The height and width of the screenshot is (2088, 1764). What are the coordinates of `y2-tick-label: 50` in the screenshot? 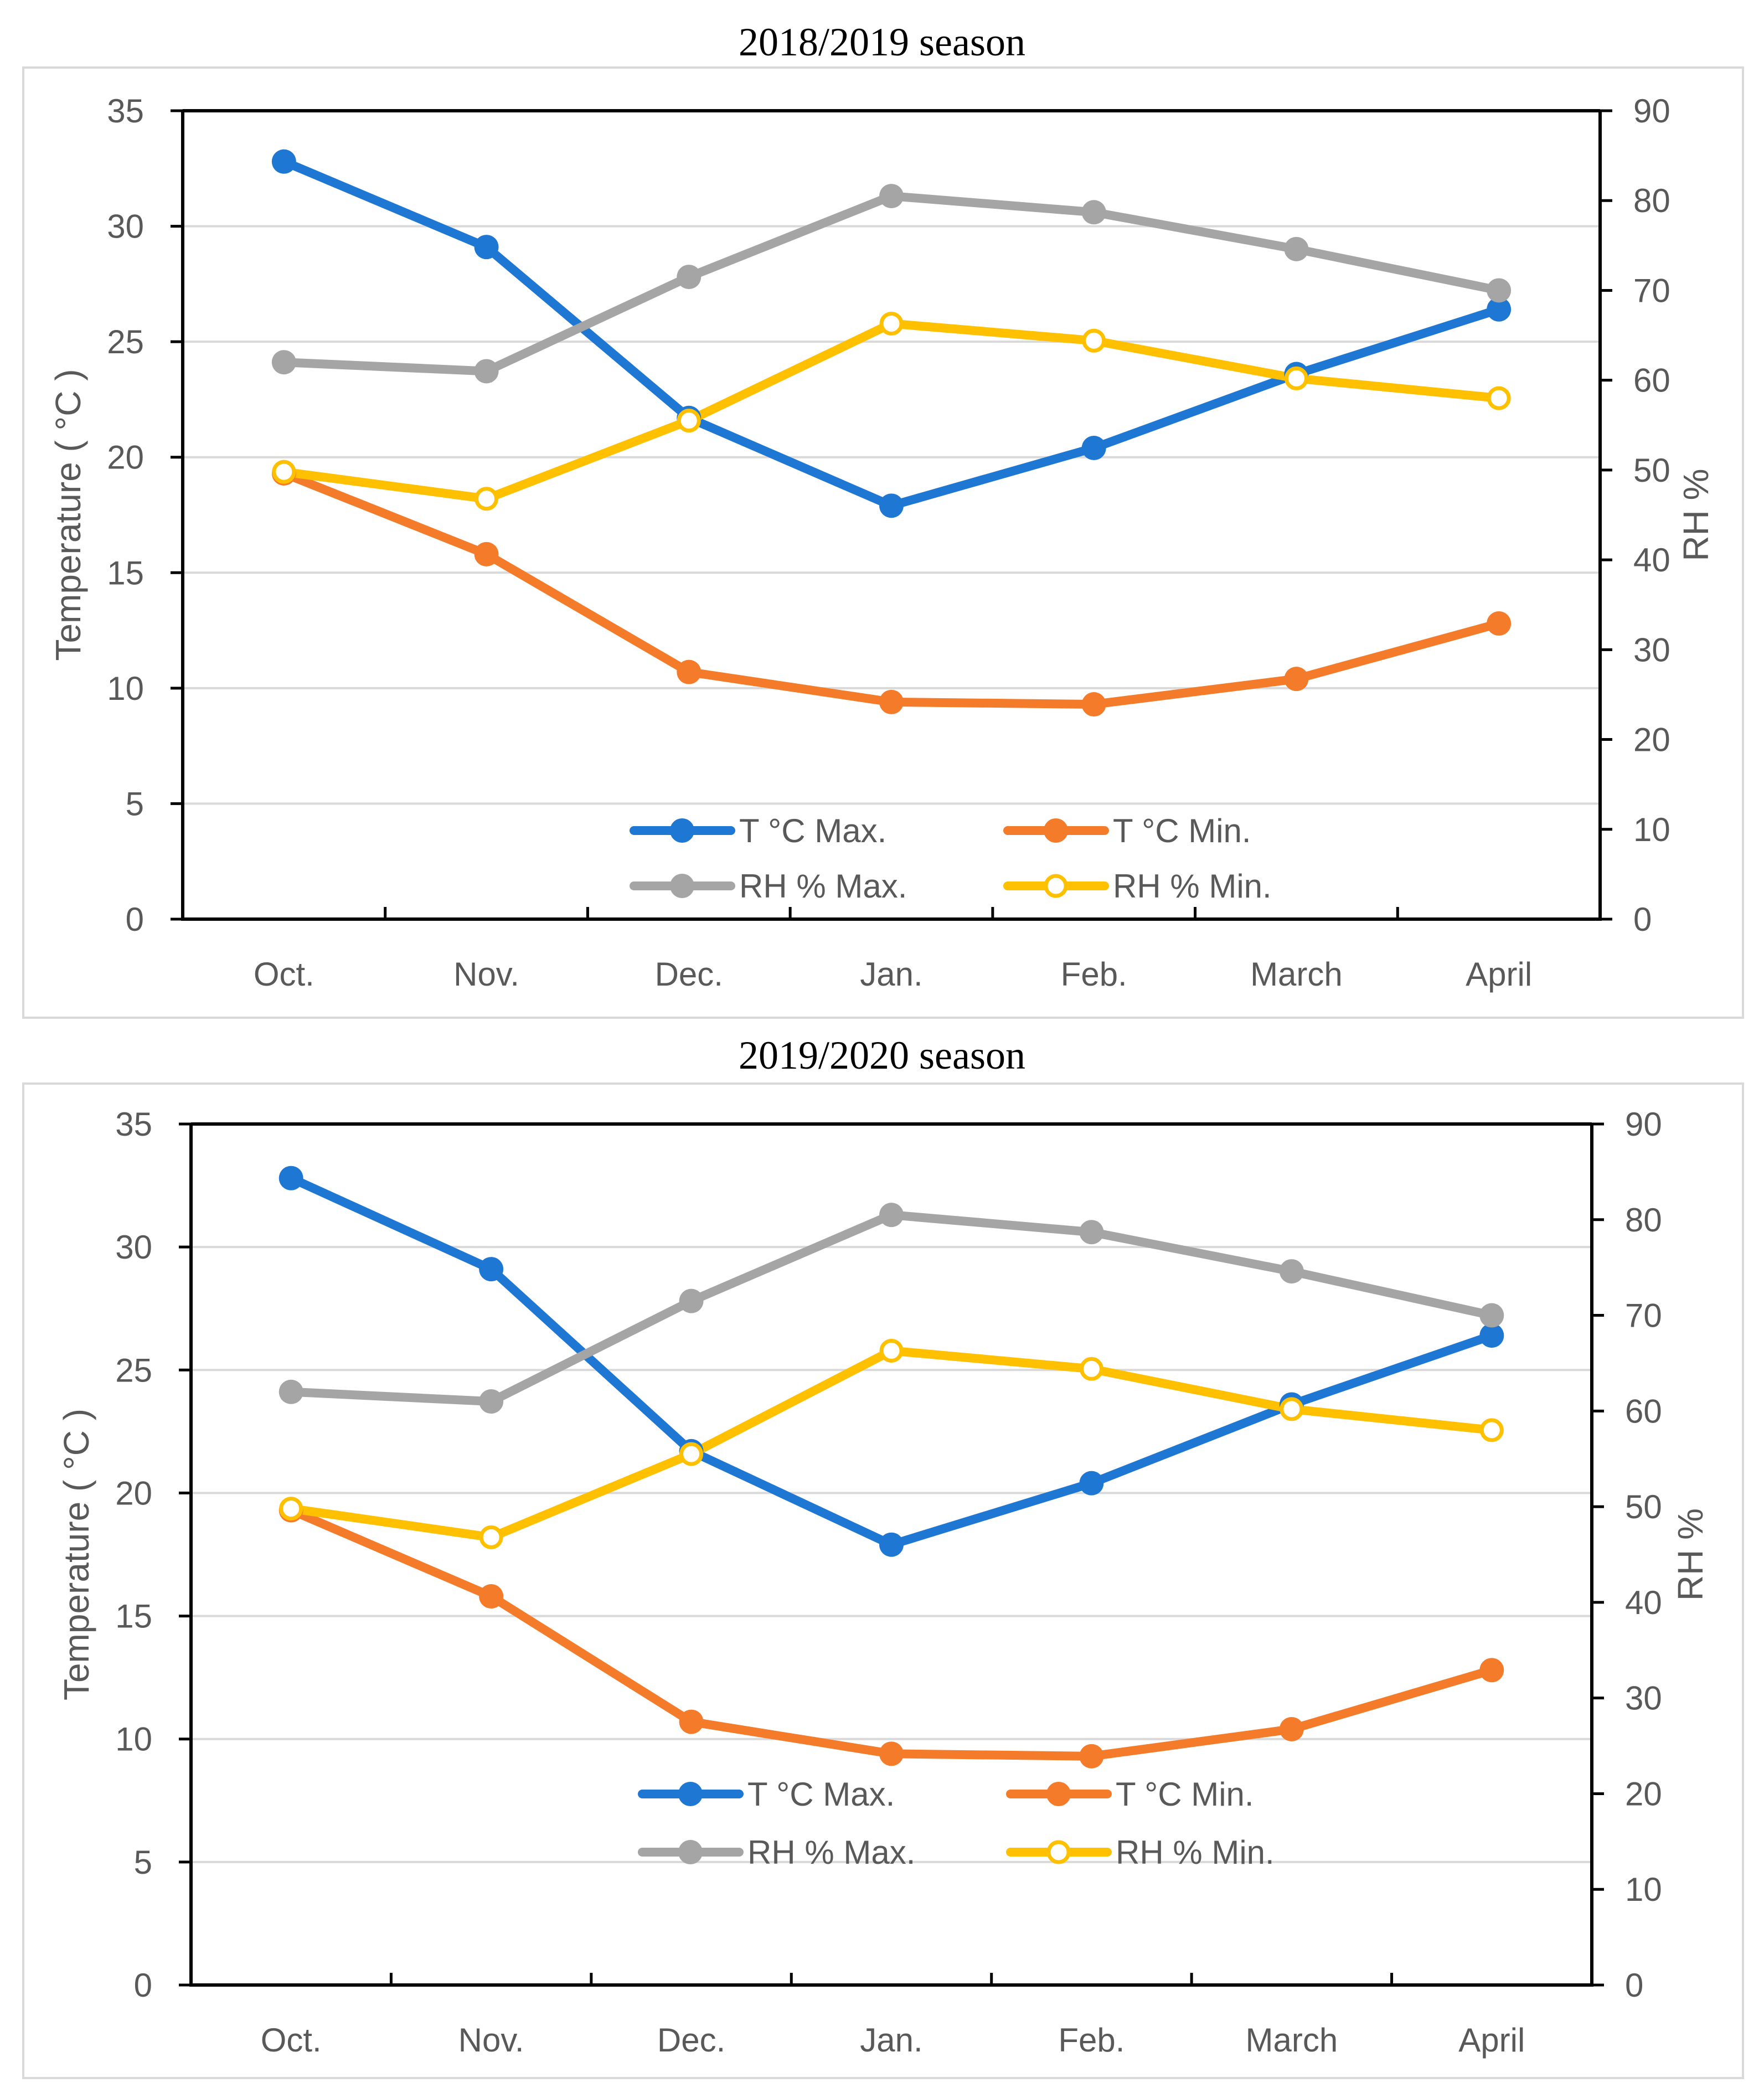 It's located at (1643, 1506).